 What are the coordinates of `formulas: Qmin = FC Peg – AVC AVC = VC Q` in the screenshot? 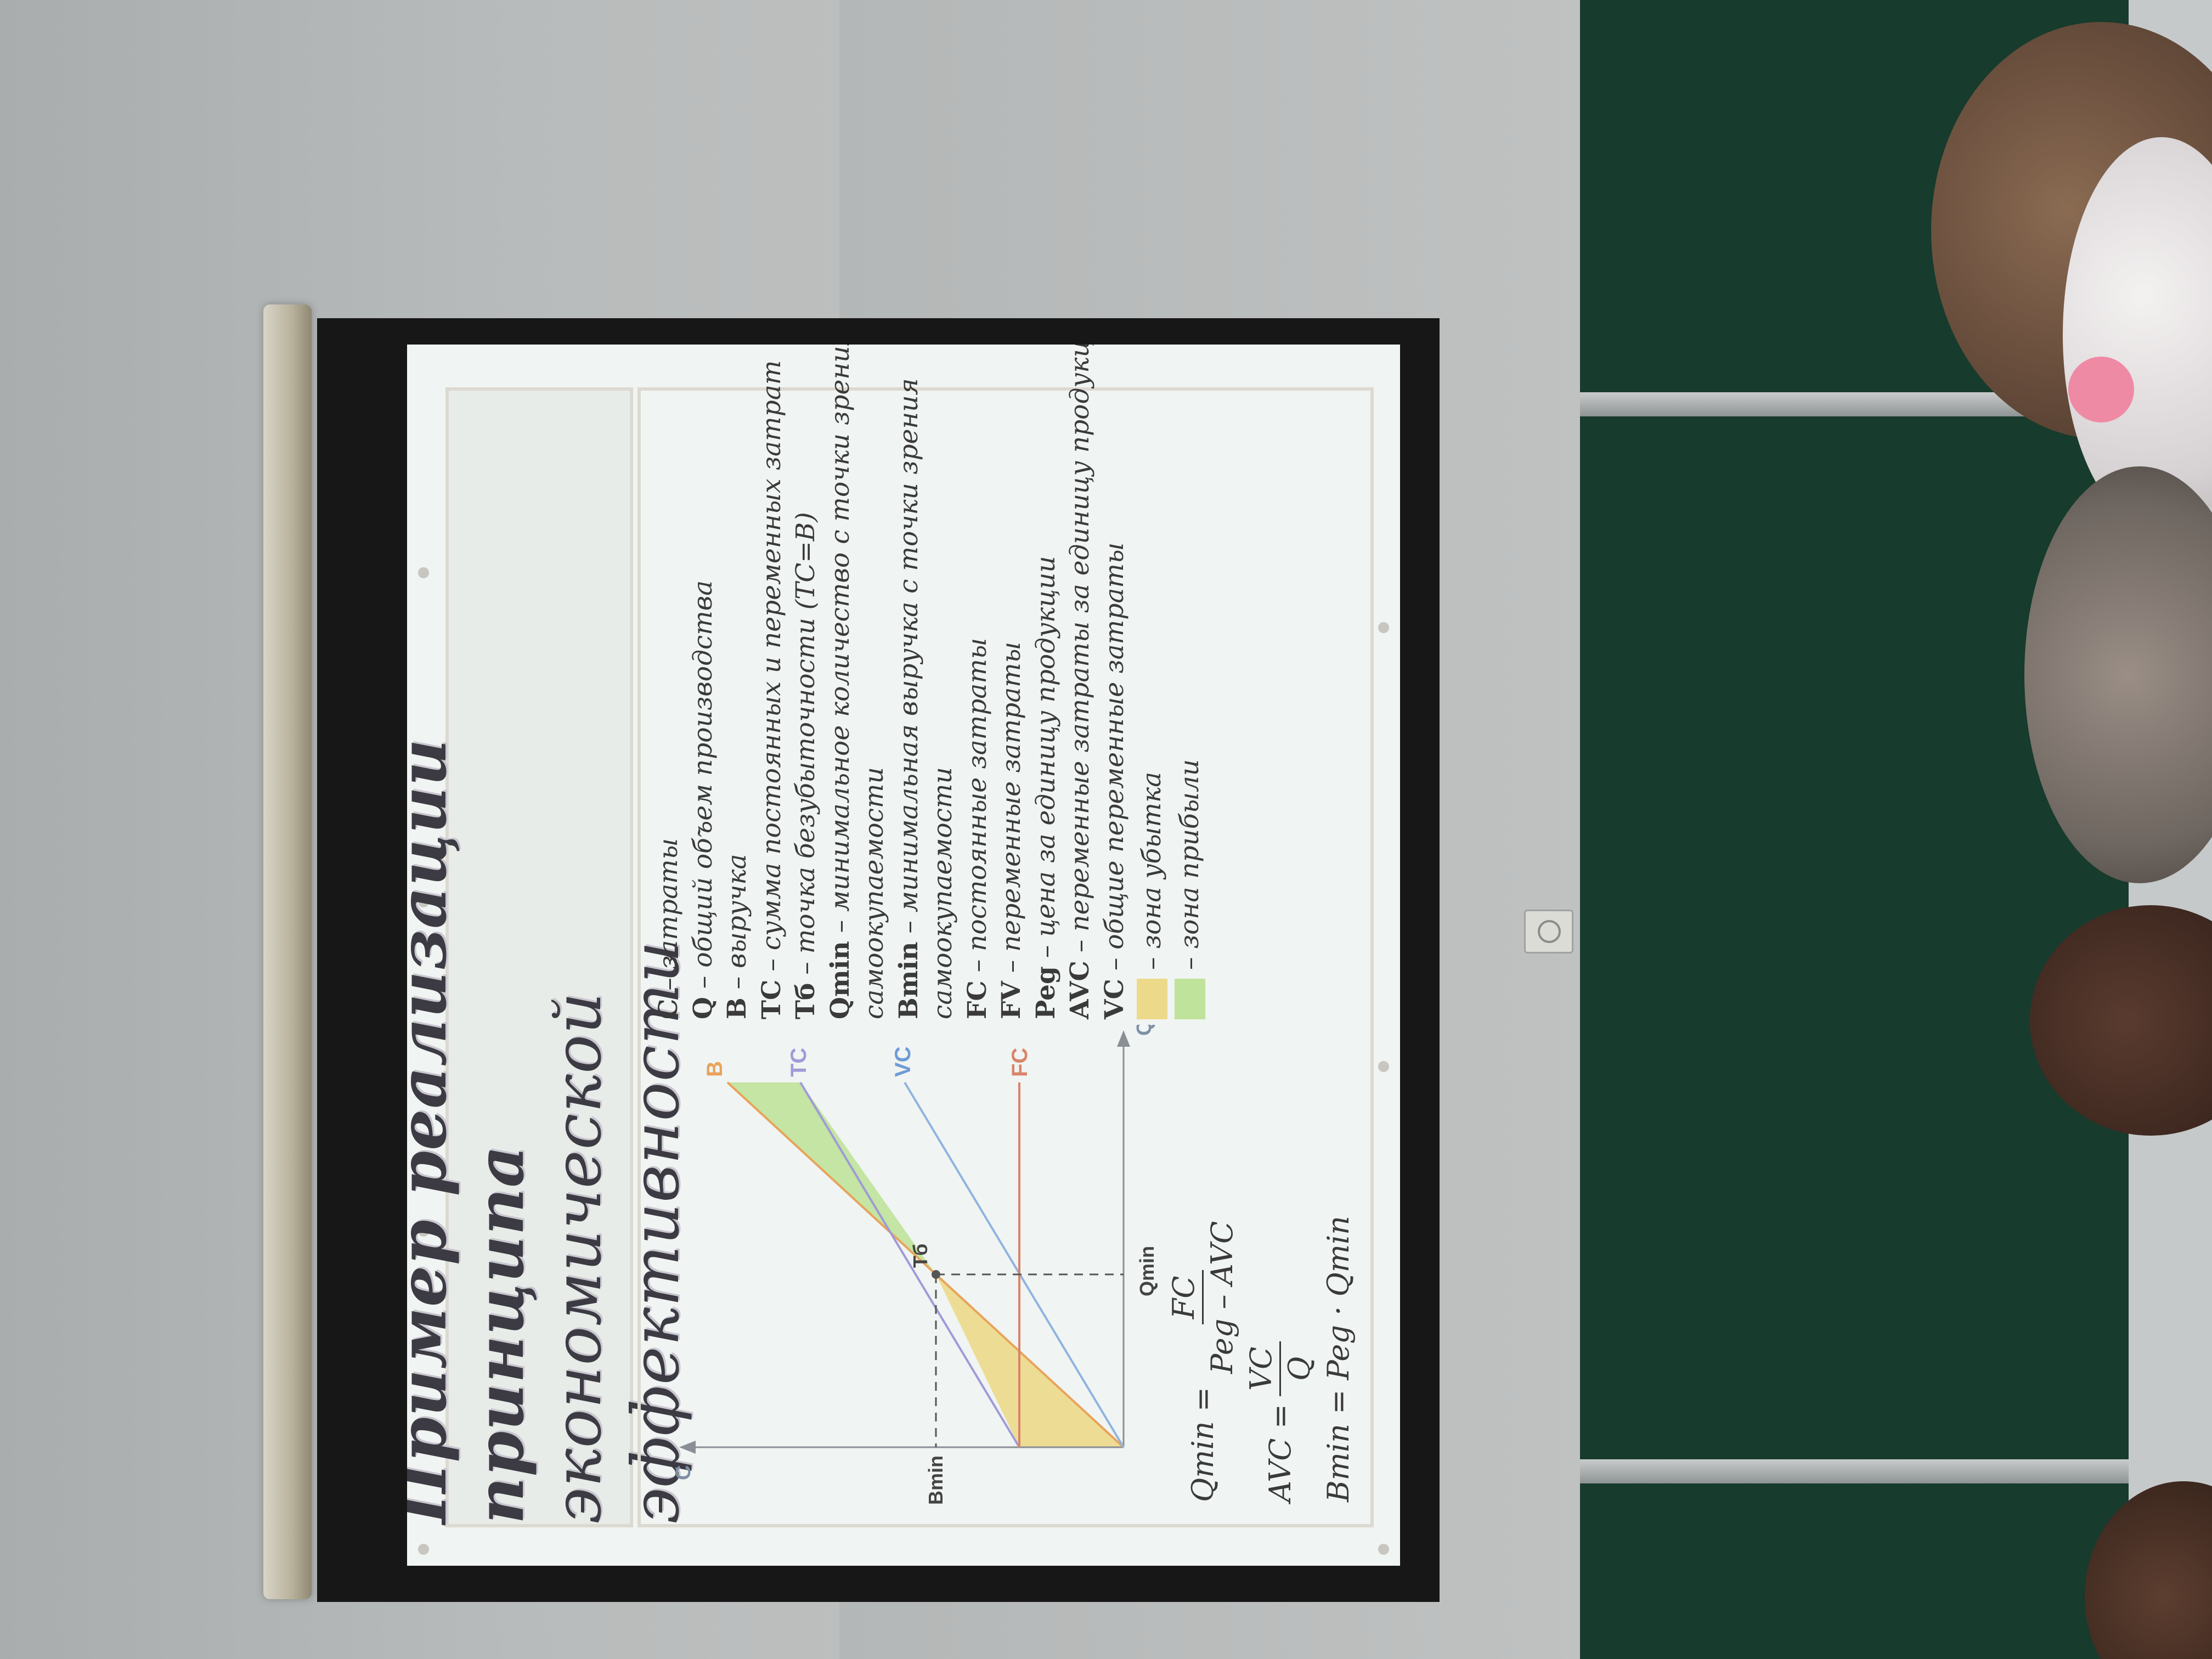 It's located at (1259, 1266).